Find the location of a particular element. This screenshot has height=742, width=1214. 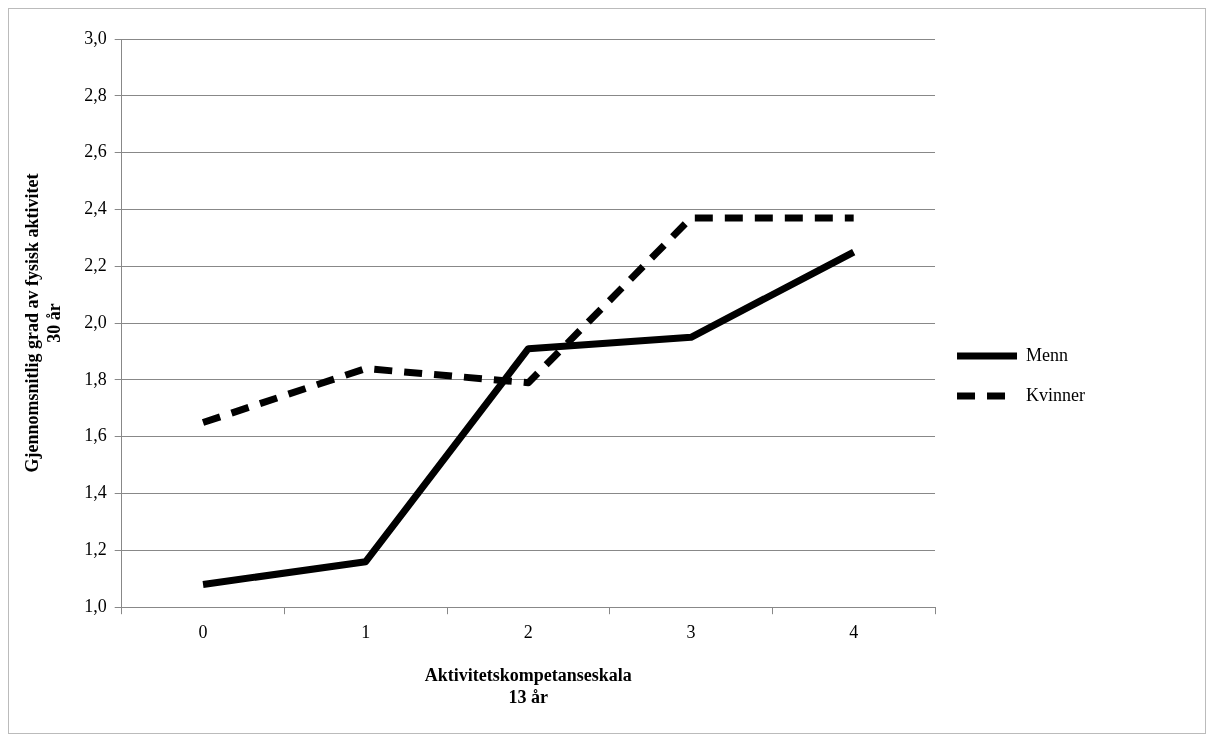

y-tick-label: 2,4 is located at coordinates (95, 208).